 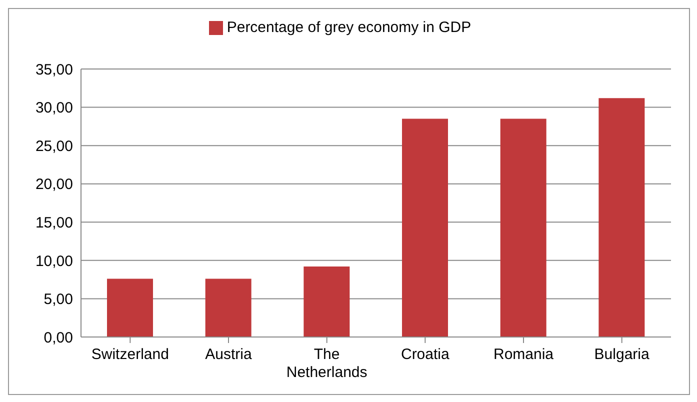 I want to click on y-tick-label: 30,00, so click(x=54, y=108).